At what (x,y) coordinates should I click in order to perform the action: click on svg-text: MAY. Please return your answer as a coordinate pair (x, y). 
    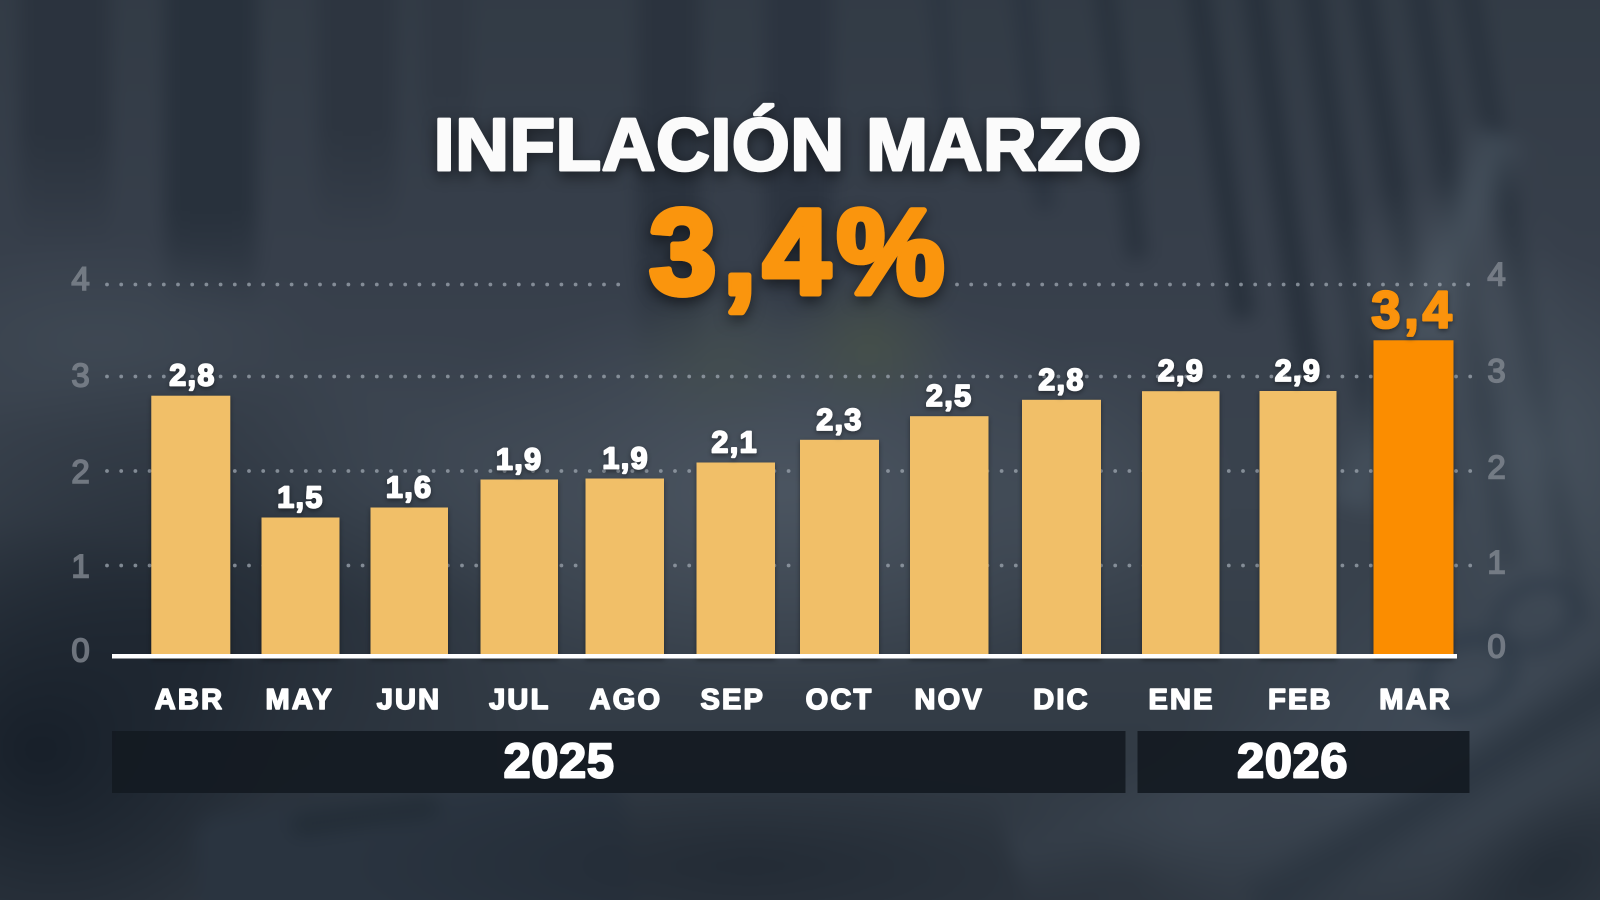
    Looking at the image, I should click on (300, 700).